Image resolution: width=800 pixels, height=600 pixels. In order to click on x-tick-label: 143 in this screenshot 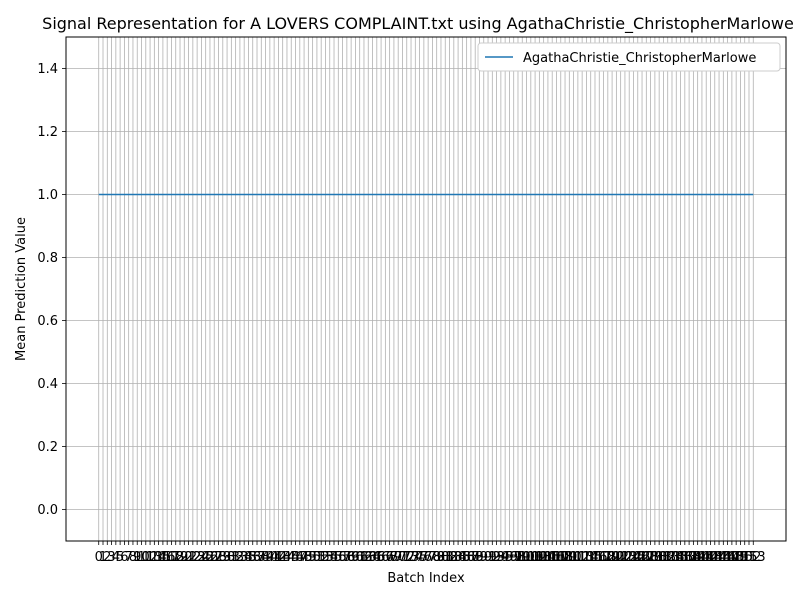, I will do `click(710, 557)`.